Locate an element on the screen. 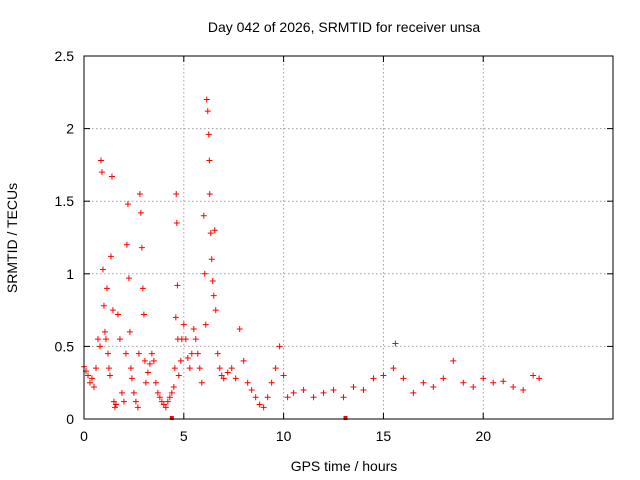 Image resolution: width=640 pixels, height=480 pixels. y-tick-label: 2.5 is located at coordinates (65, 56).